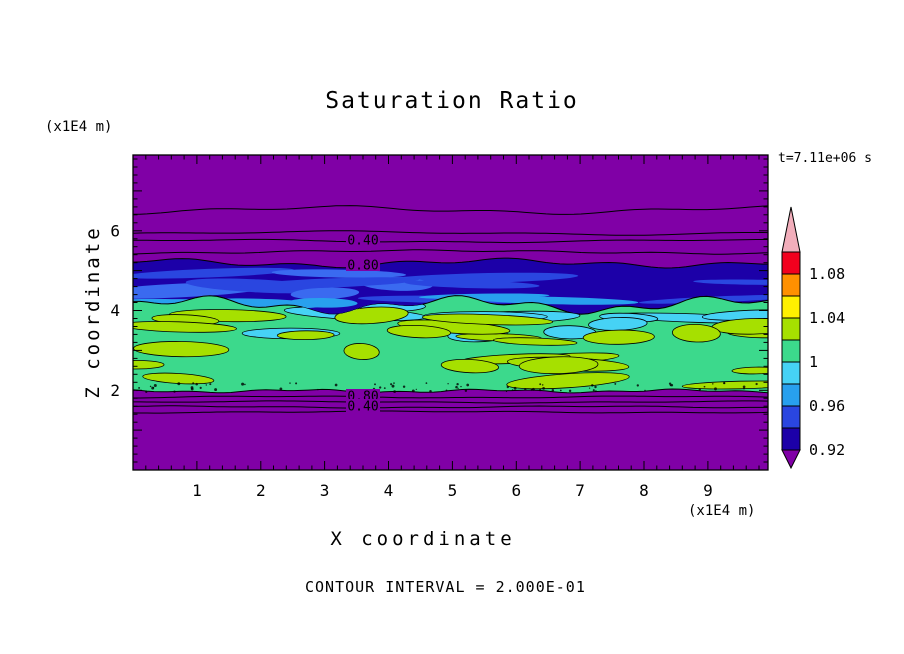 This screenshot has width=904, height=654. I want to click on colorbar-arrow-bottom, so click(791, 459).